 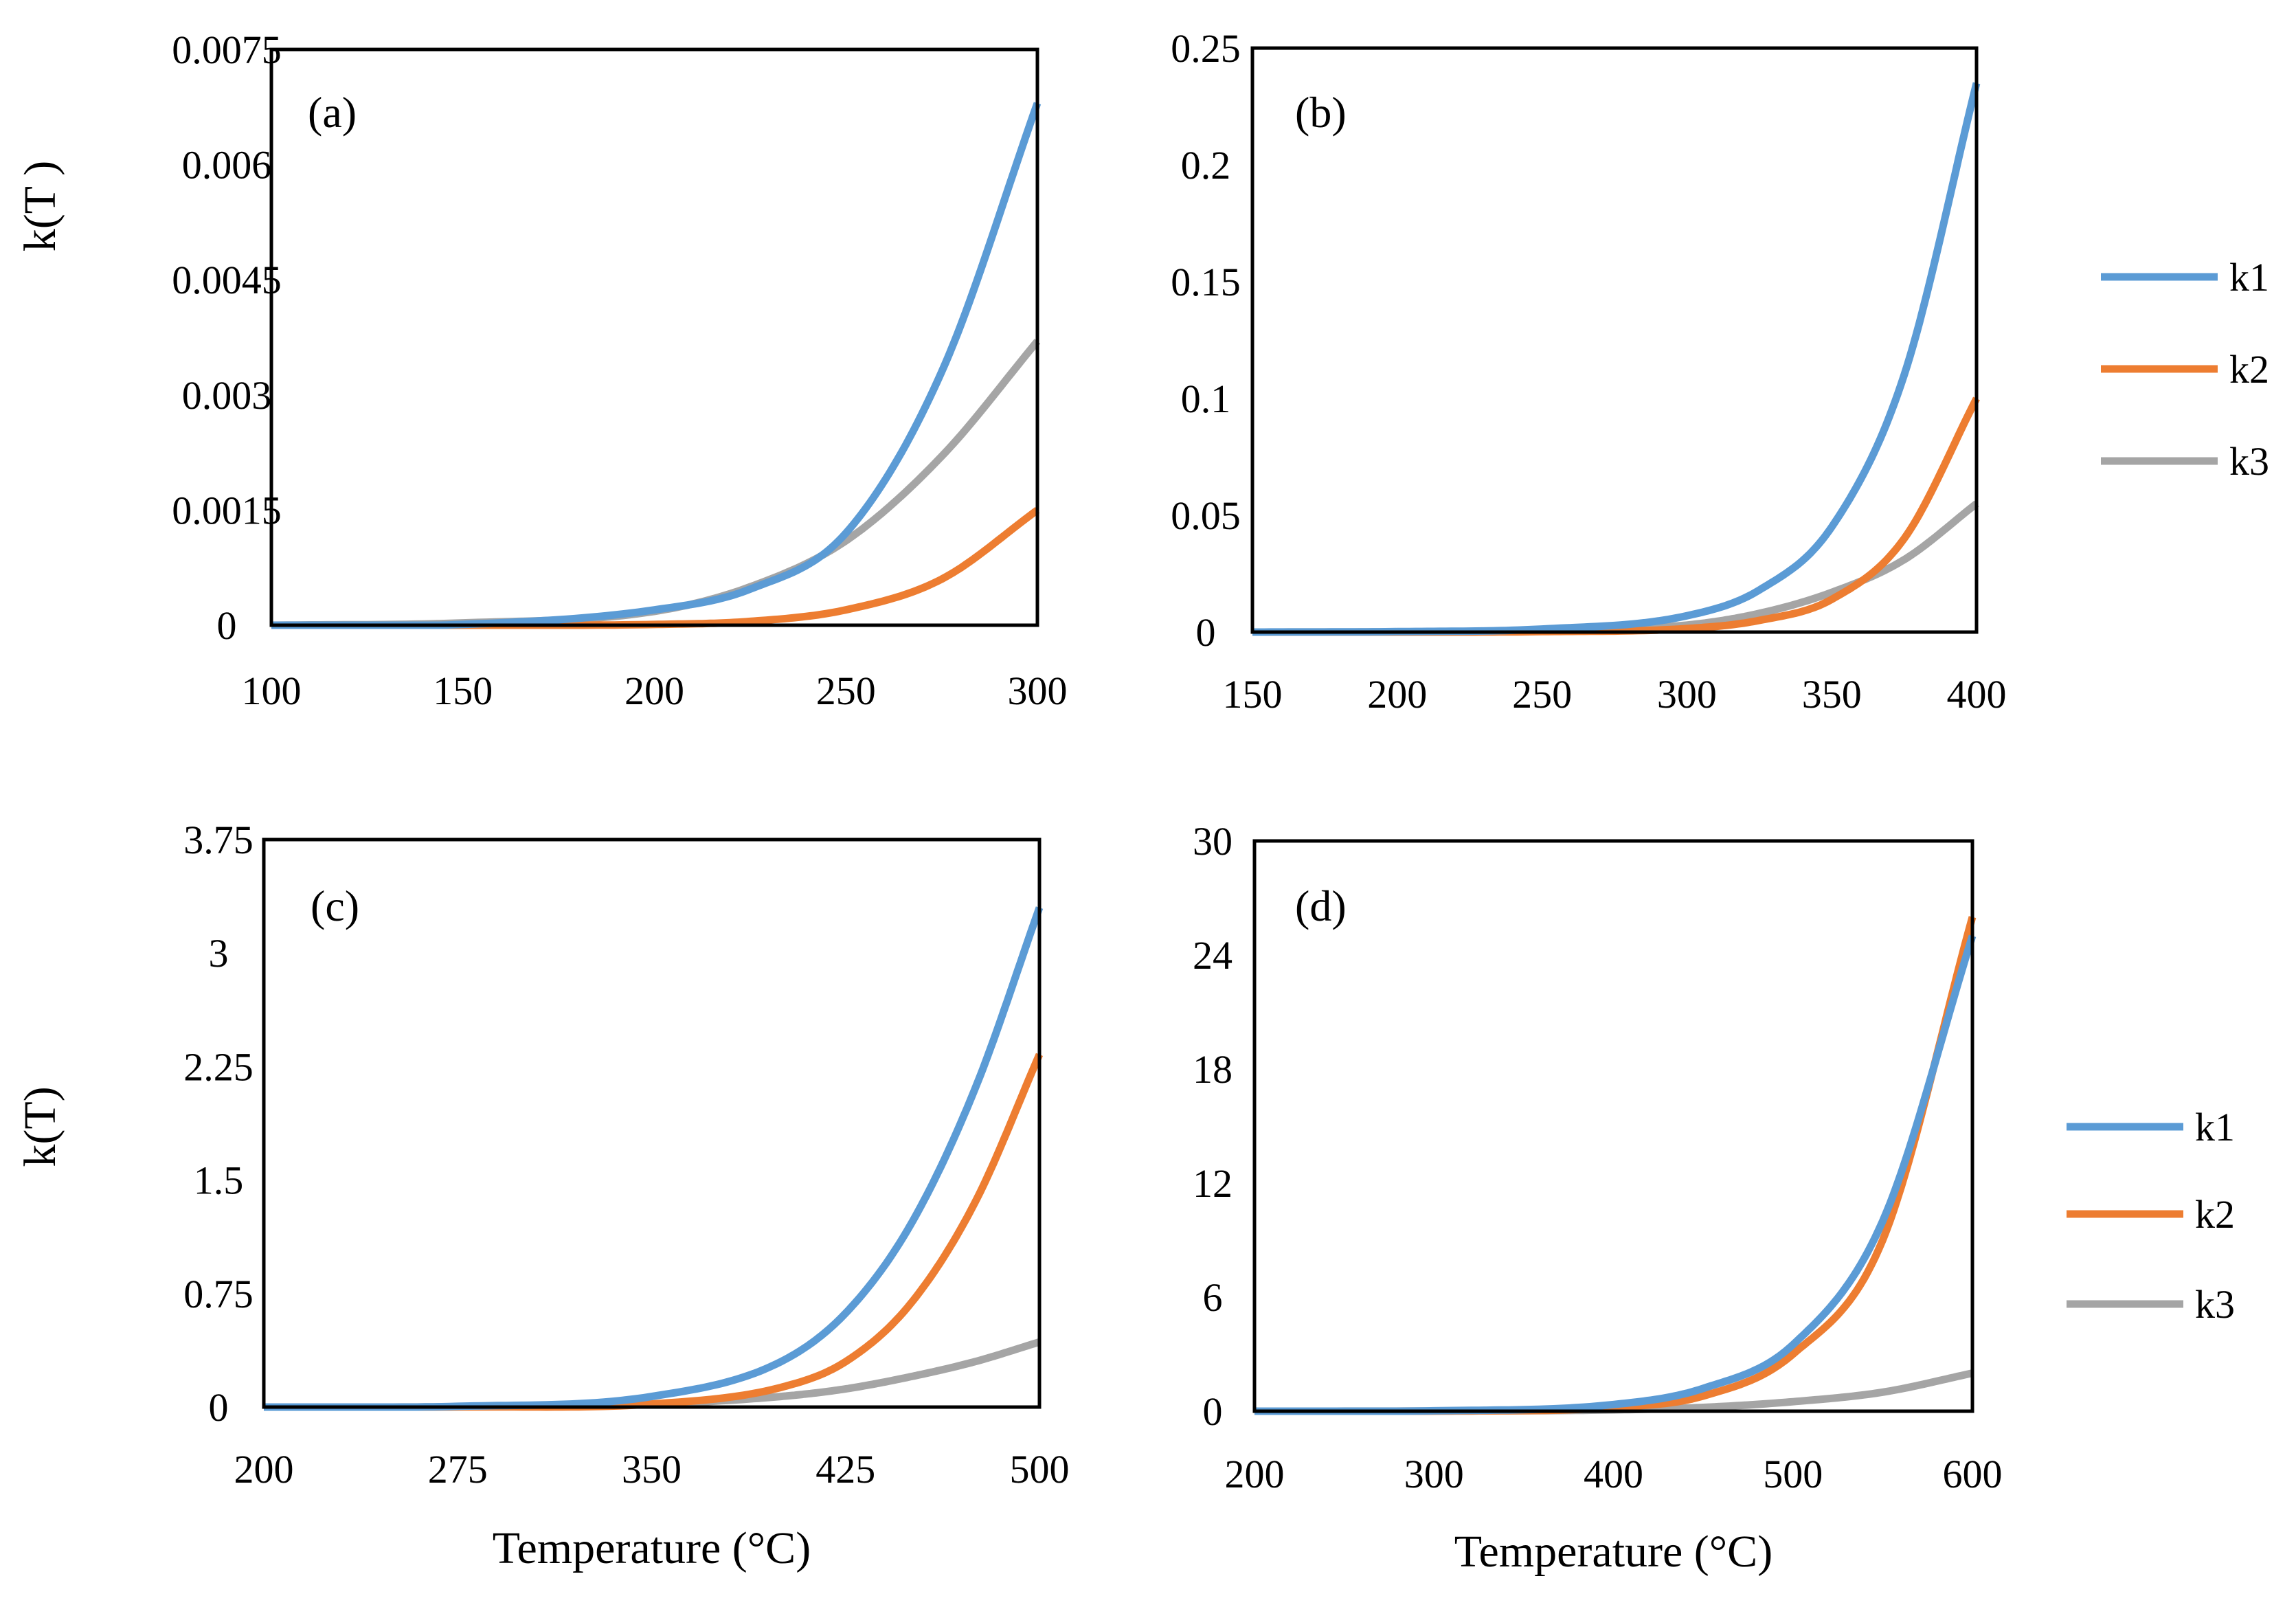 What do you see at coordinates (1213, 1297) in the screenshot?
I see `y-tick-label: 6` at bounding box center [1213, 1297].